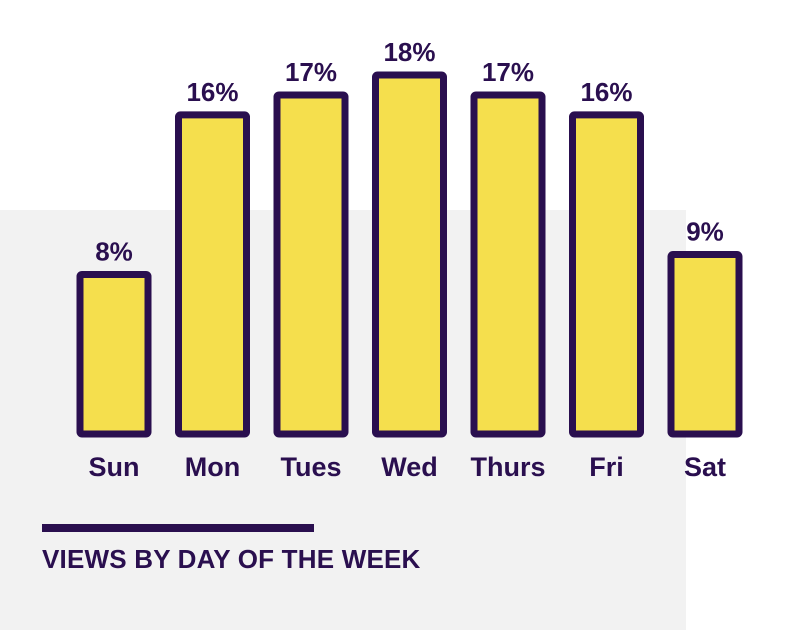  I want to click on value-label-thurs: 17%, so click(508, 72).